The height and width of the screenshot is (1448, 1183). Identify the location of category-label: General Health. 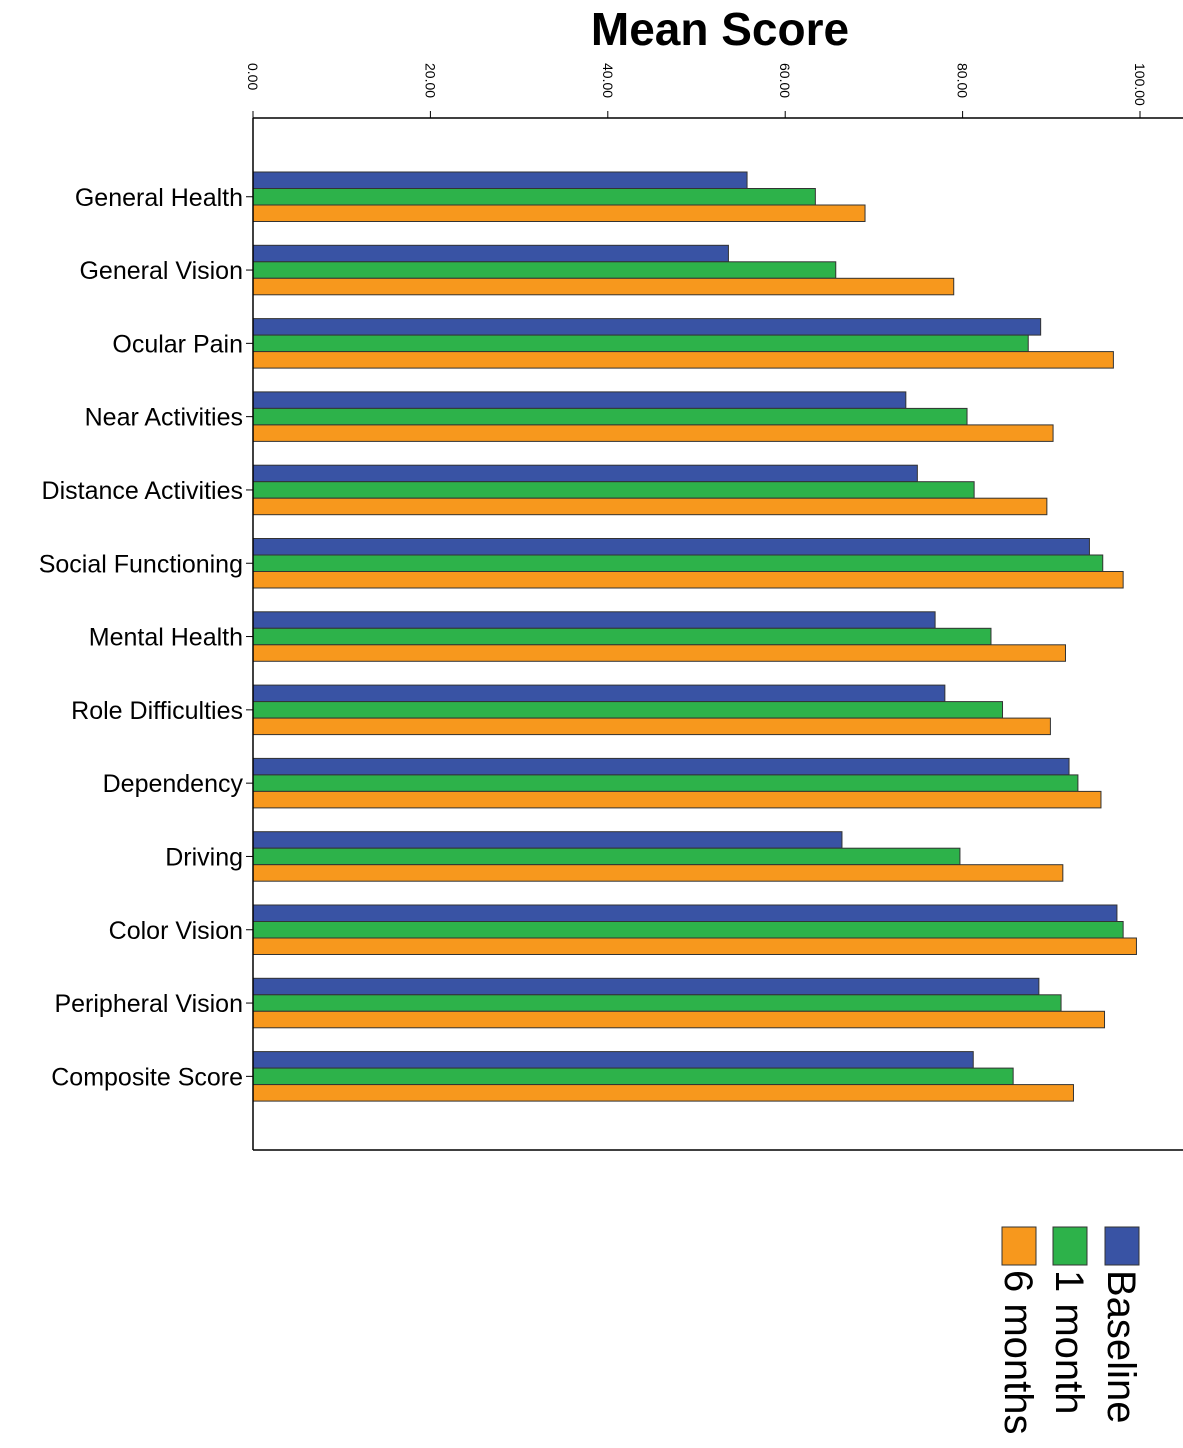
(159, 198).